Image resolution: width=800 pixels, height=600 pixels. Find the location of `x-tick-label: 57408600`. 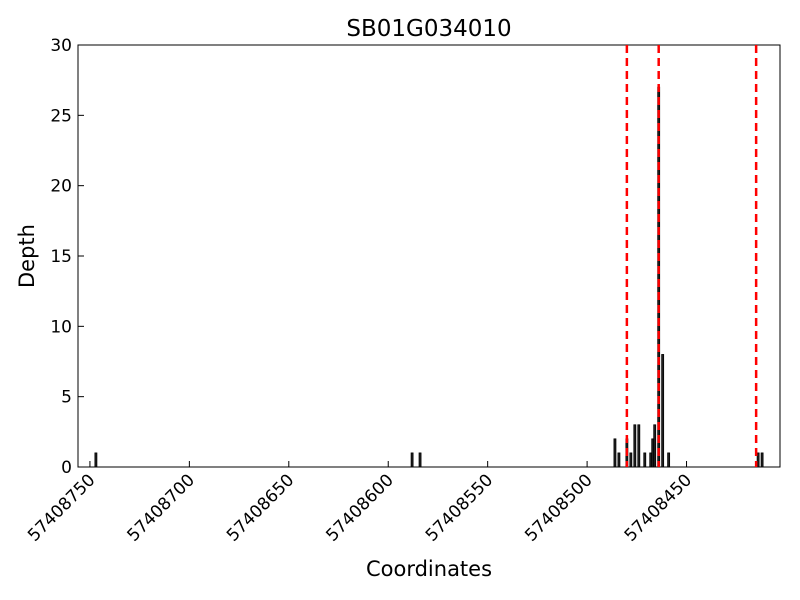

x-tick-label: 57408600 is located at coordinates (359, 507).